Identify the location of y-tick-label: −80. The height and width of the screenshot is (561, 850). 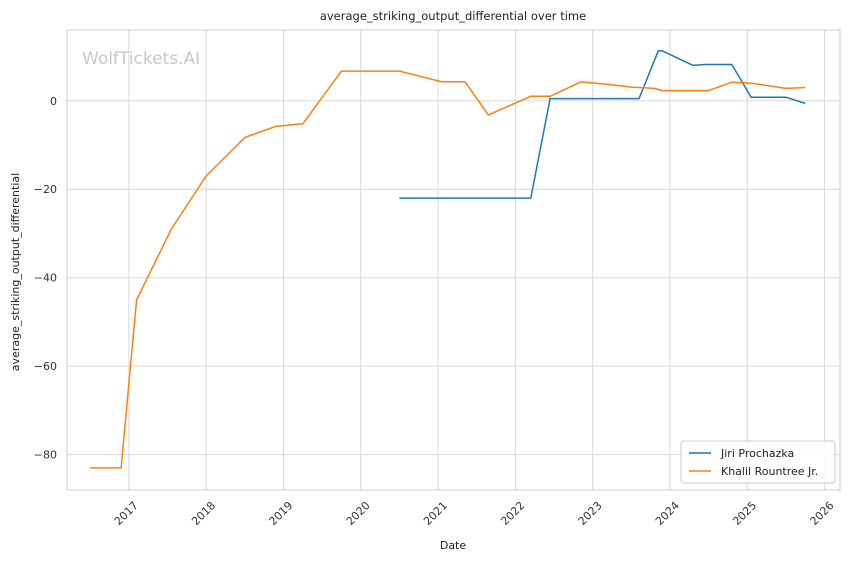
(45, 455).